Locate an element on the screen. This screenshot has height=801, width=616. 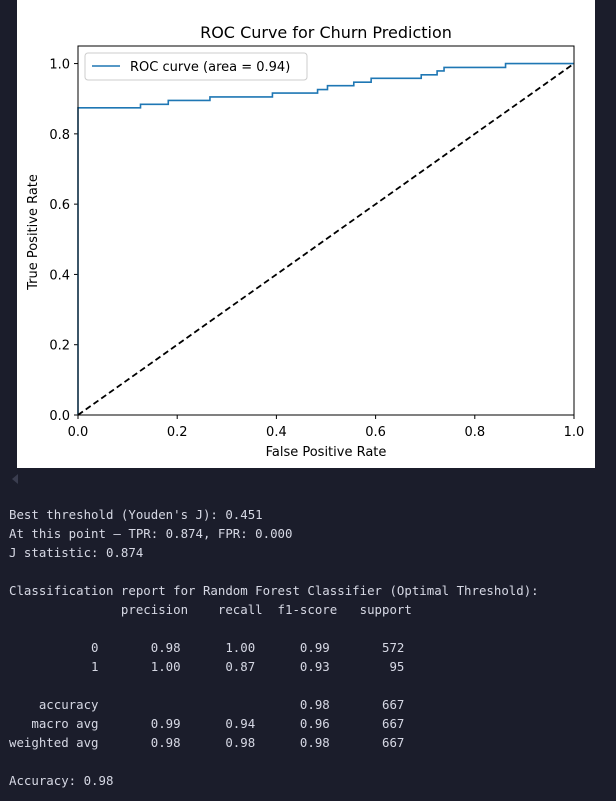
y-tick-label: 0.6 is located at coordinates (59, 205).